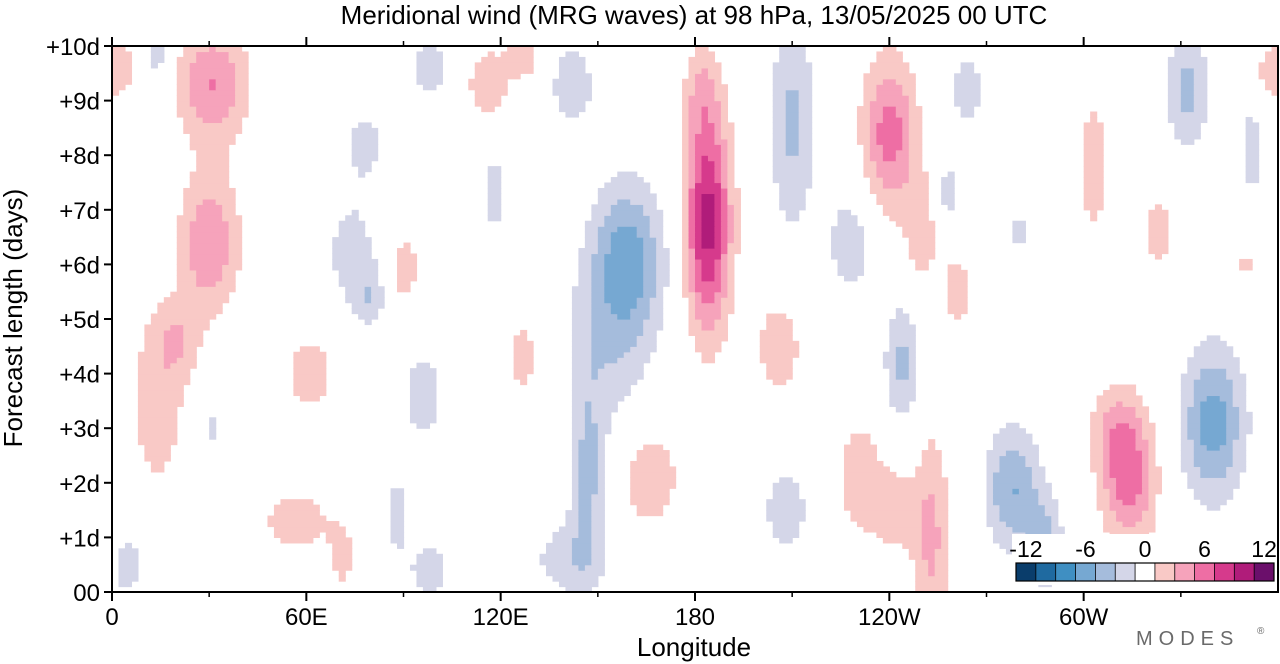  What do you see at coordinates (73, 47) in the screenshot?
I see `y-tick-label: +10d` at bounding box center [73, 47].